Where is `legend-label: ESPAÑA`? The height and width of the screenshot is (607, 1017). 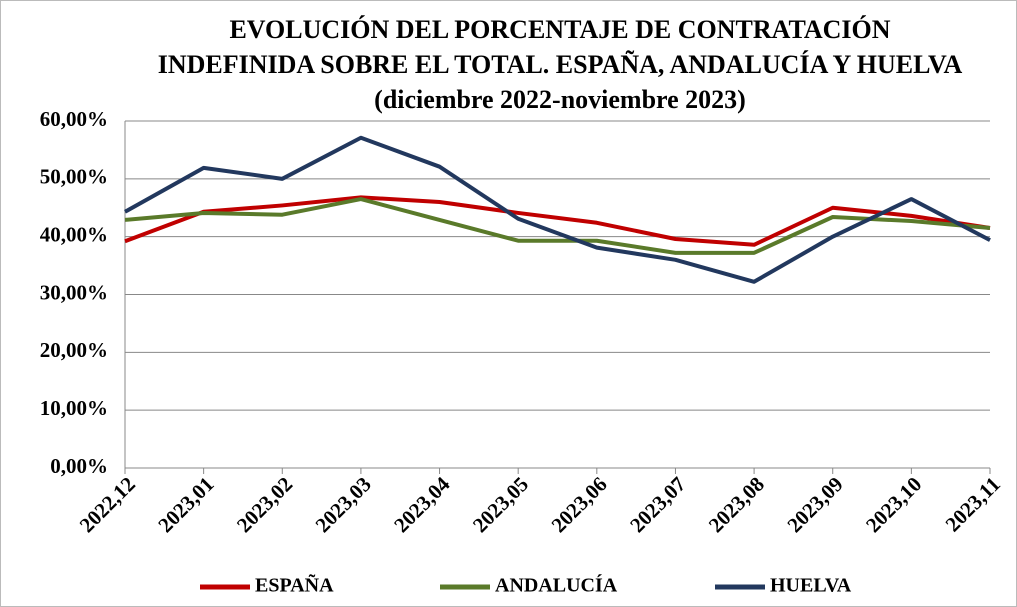
legend-label: ESPAÑA is located at coordinates (294, 585).